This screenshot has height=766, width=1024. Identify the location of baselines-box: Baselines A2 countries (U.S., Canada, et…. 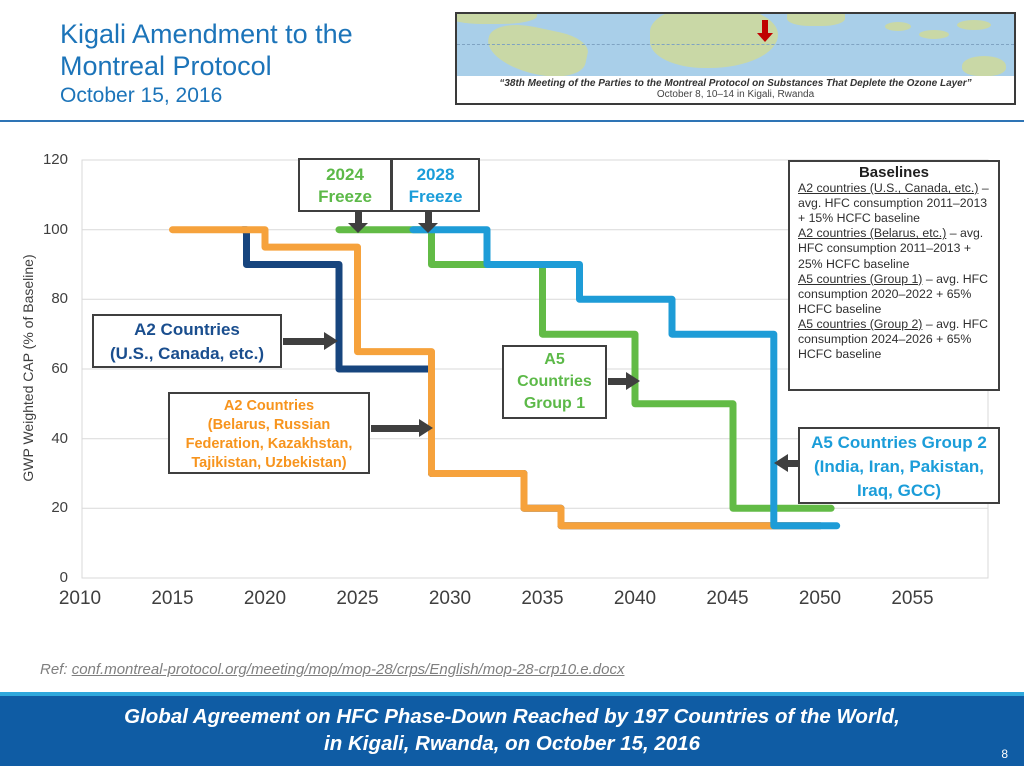
(894, 275).